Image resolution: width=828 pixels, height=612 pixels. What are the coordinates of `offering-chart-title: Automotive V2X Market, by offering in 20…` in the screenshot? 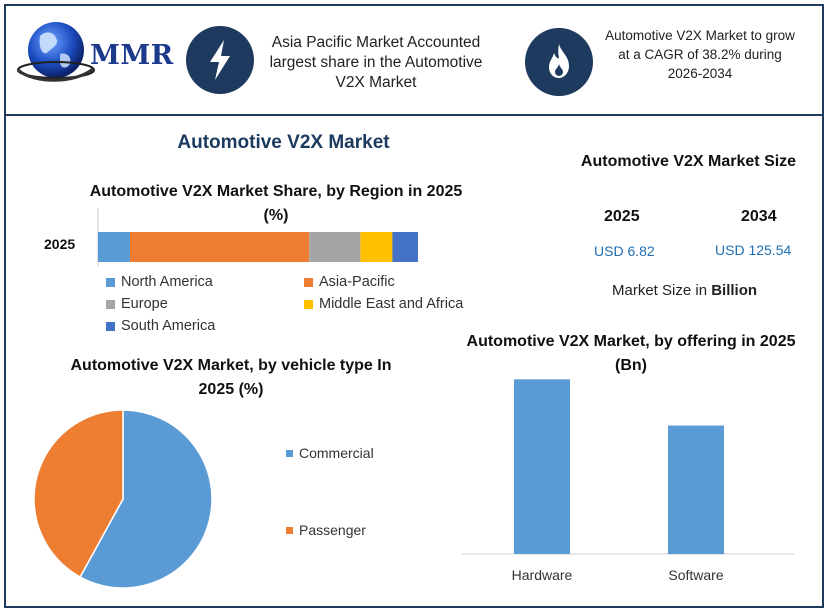 It's located at (631, 353).